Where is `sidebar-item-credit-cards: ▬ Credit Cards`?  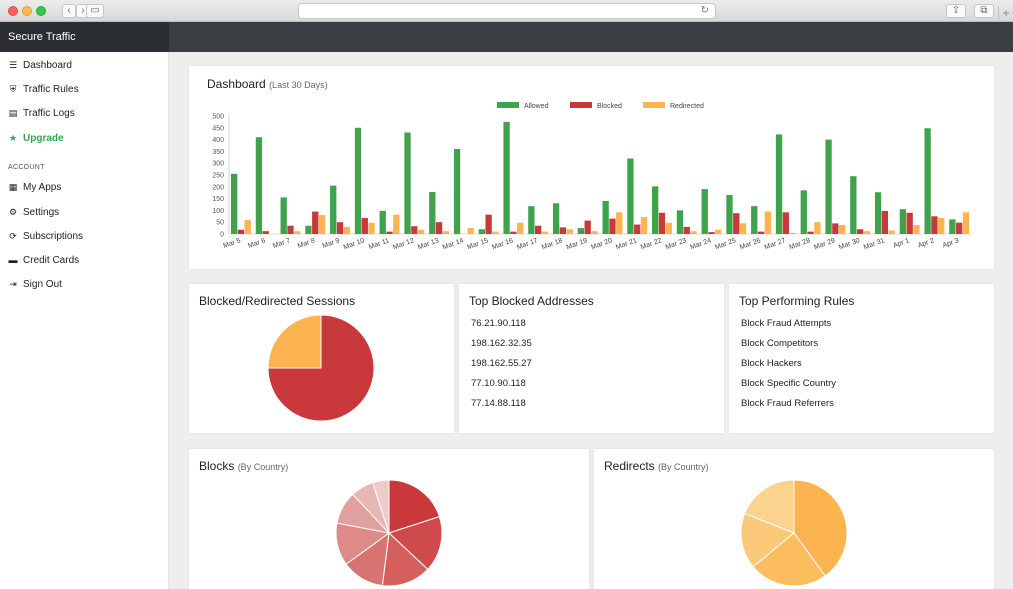
sidebar-item-credit-cards: ▬ Credit Cards is located at coordinates (44, 260).